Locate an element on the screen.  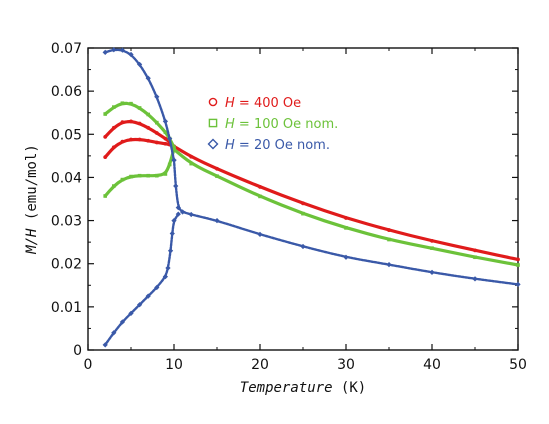
y-axis-label-unit: (emu/mol) is located at coordinates (32, 186).